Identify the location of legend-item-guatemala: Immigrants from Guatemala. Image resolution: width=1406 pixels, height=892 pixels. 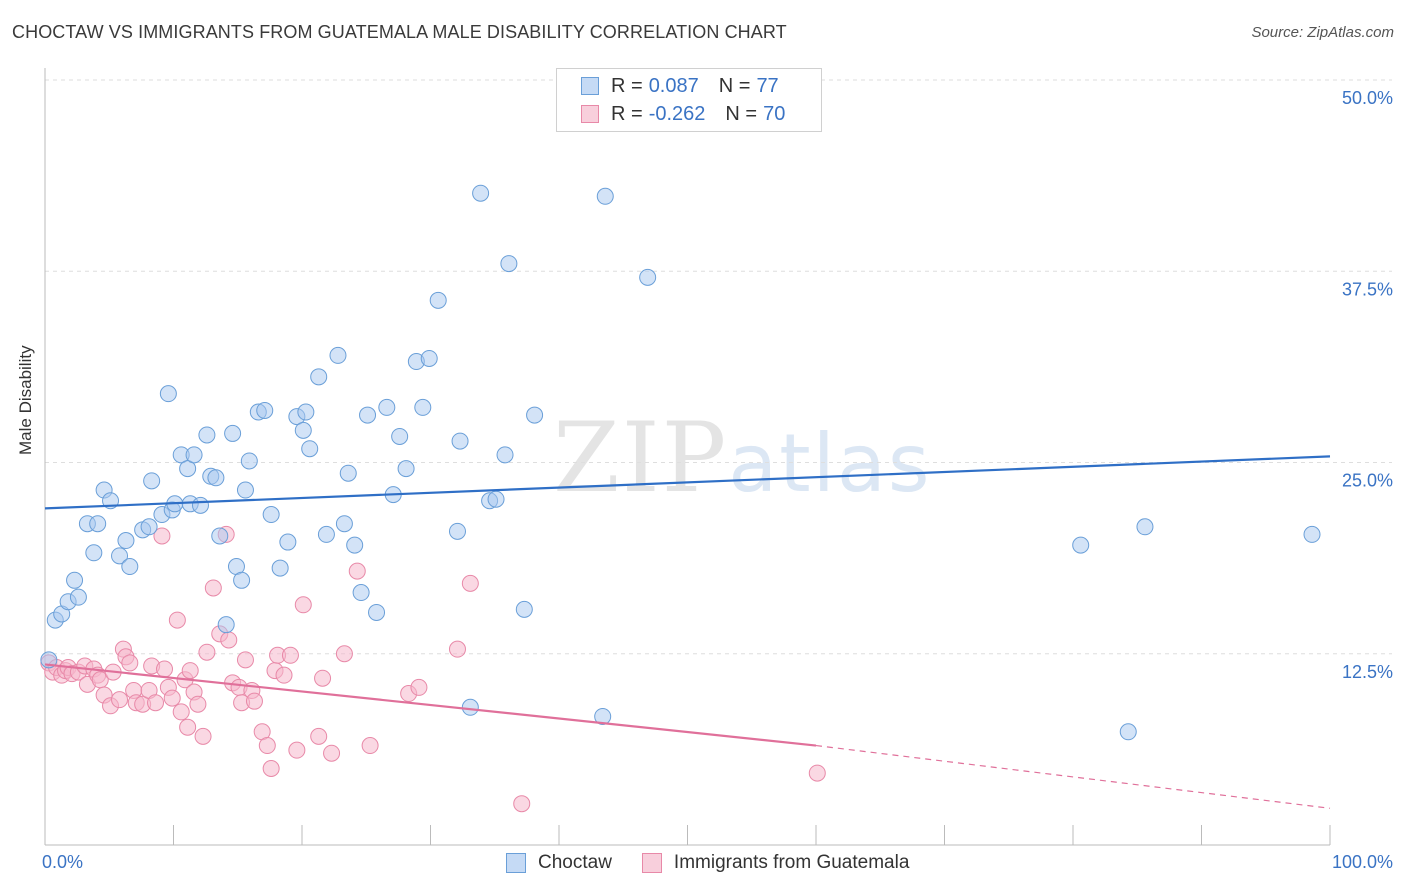
(775, 863).